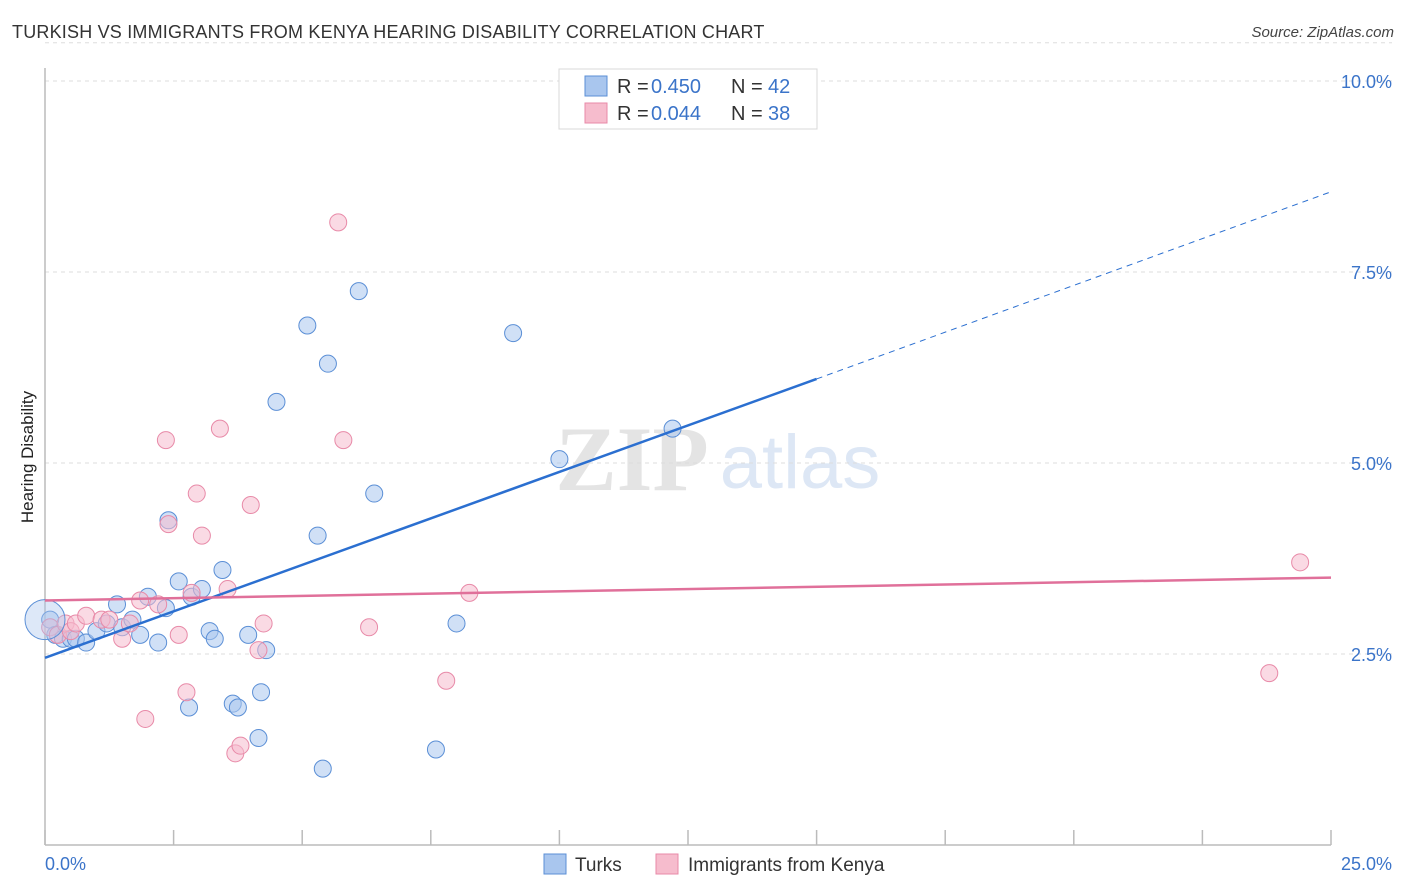 The image size is (1406, 892). I want to click on bottom-legend-swatch-turks, so click(555, 864).